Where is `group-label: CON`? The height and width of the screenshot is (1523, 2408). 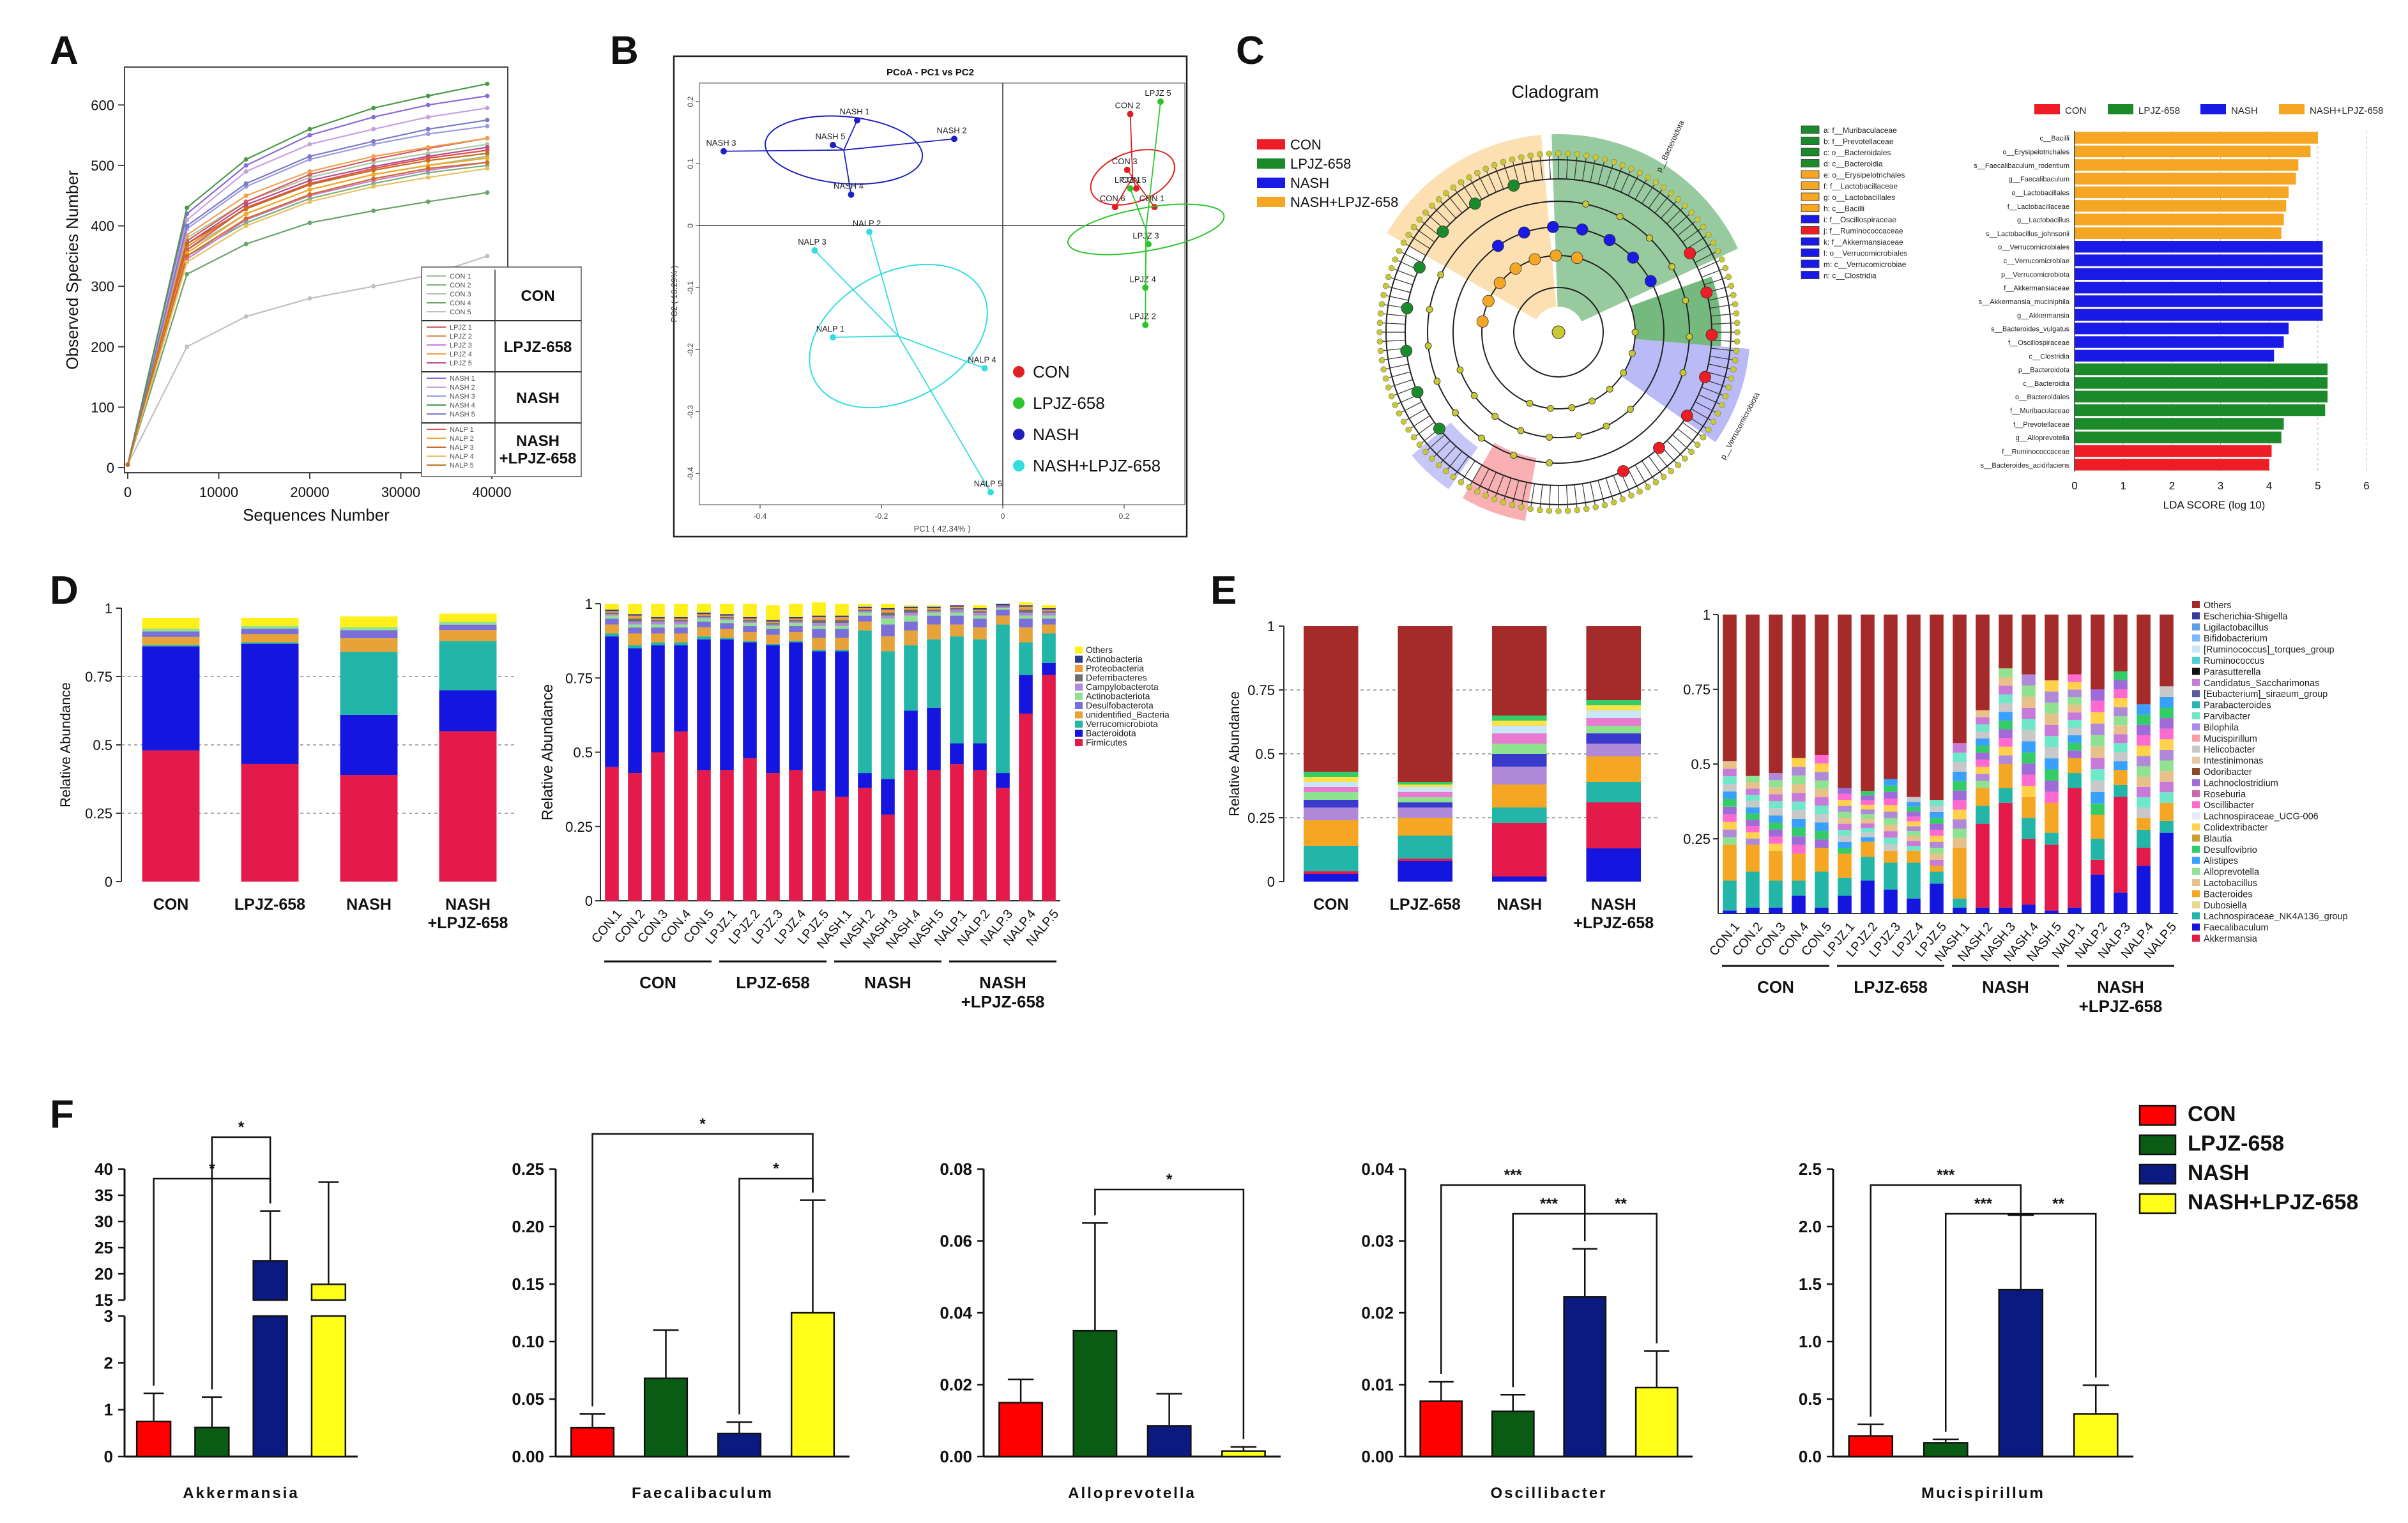
group-label: CON is located at coordinates (657, 983).